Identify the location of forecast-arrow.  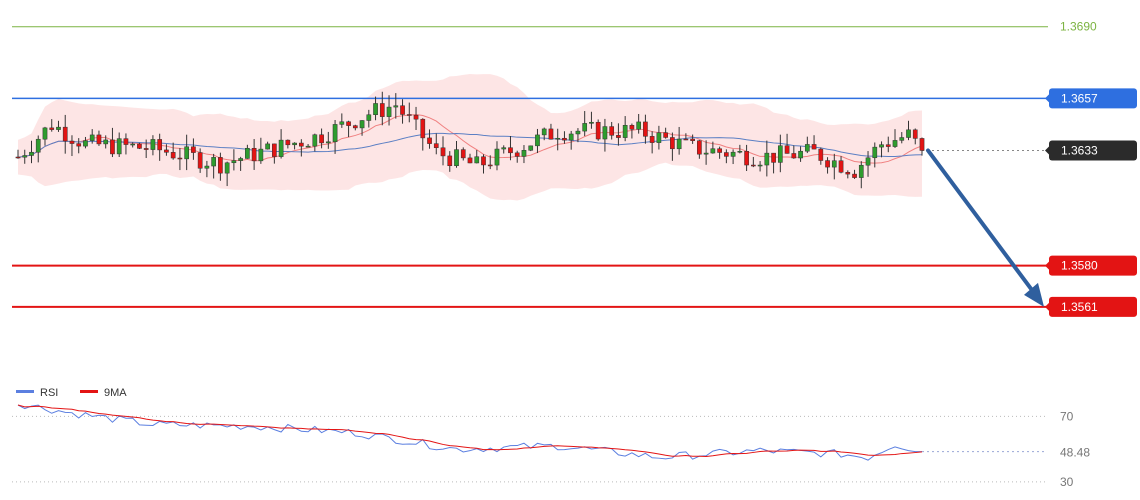
(985, 227).